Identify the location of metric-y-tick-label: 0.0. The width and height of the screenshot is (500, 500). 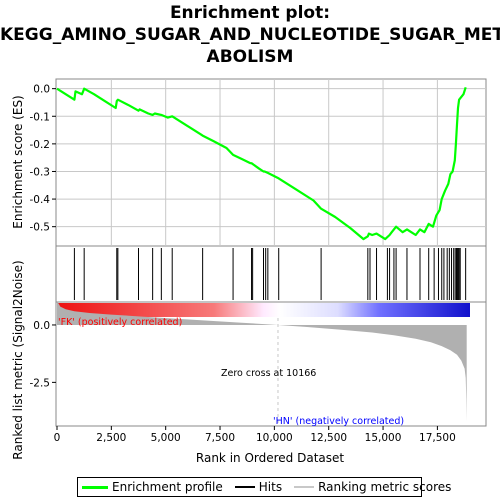
(41, 326).